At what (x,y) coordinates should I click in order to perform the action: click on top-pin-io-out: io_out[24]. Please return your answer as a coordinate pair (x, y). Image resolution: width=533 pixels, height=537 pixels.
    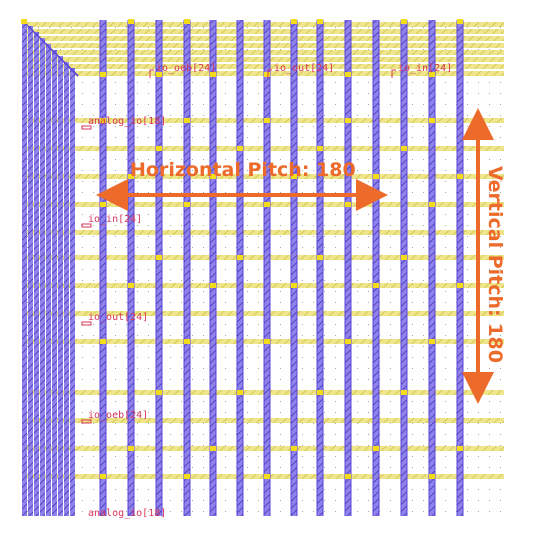
    Looking at the image, I should click on (304, 68).